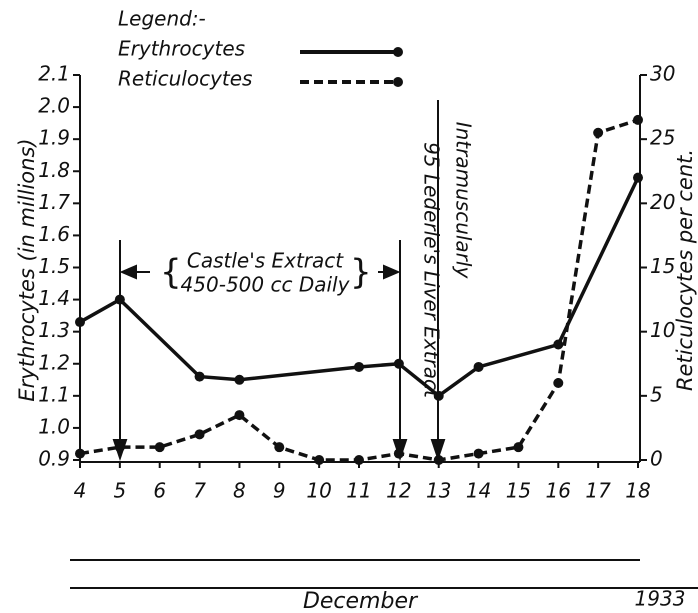 The image size is (698, 613). What do you see at coordinates (199, 491) in the screenshot?
I see `x-tick-label: 7` at bounding box center [199, 491].